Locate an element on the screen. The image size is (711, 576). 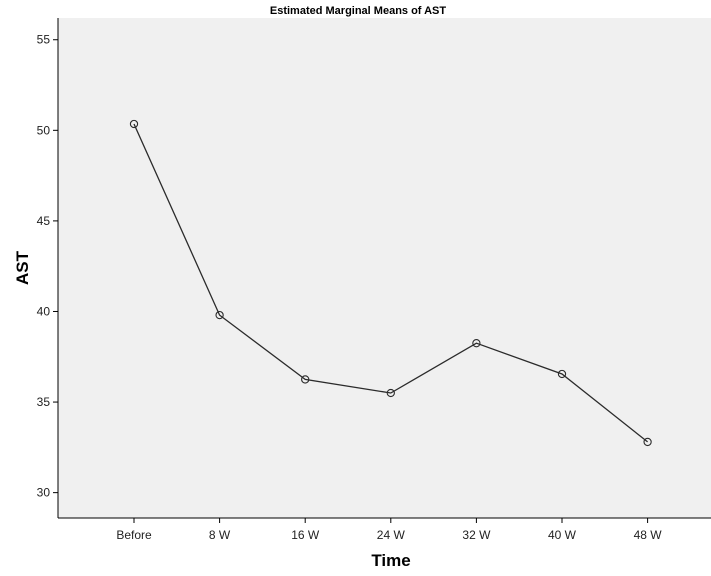
x-tick-label: 40 W is located at coordinates (562, 535).